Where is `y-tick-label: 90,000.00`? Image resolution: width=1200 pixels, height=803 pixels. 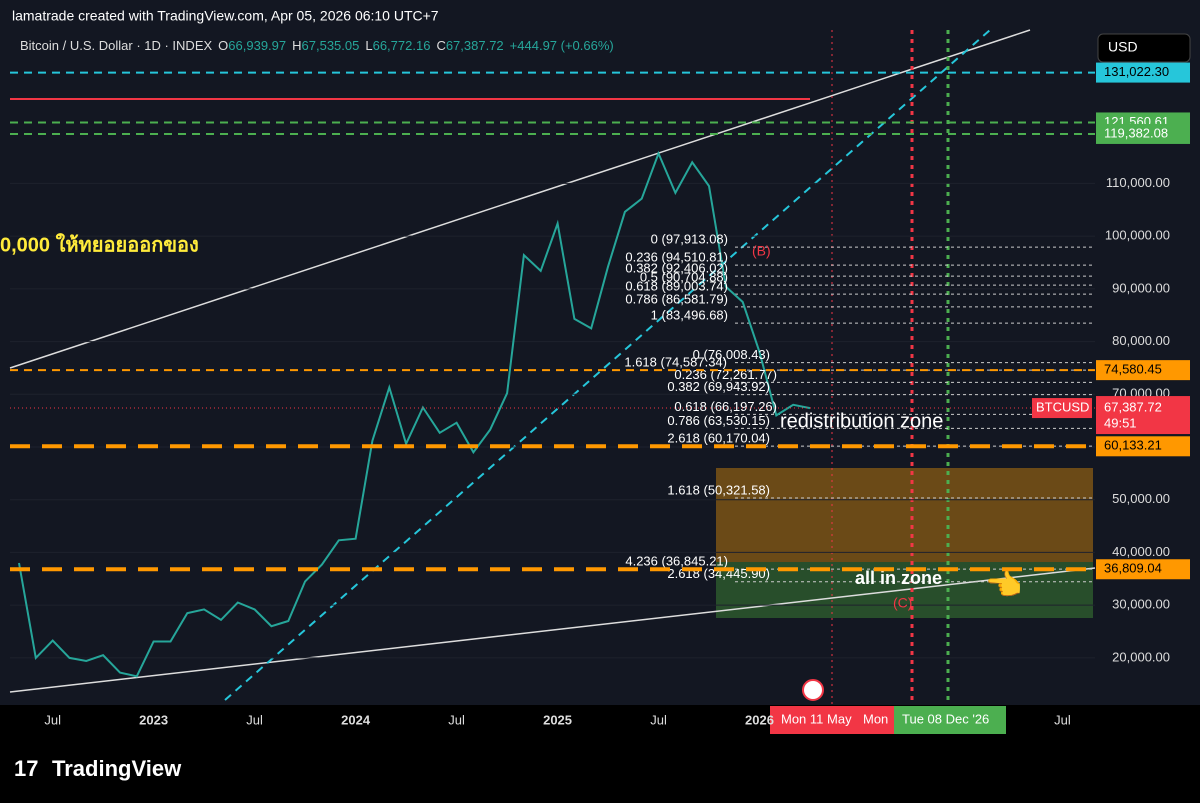 y-tick-label: 90,000.00 is located at coordinates (1141, 287).